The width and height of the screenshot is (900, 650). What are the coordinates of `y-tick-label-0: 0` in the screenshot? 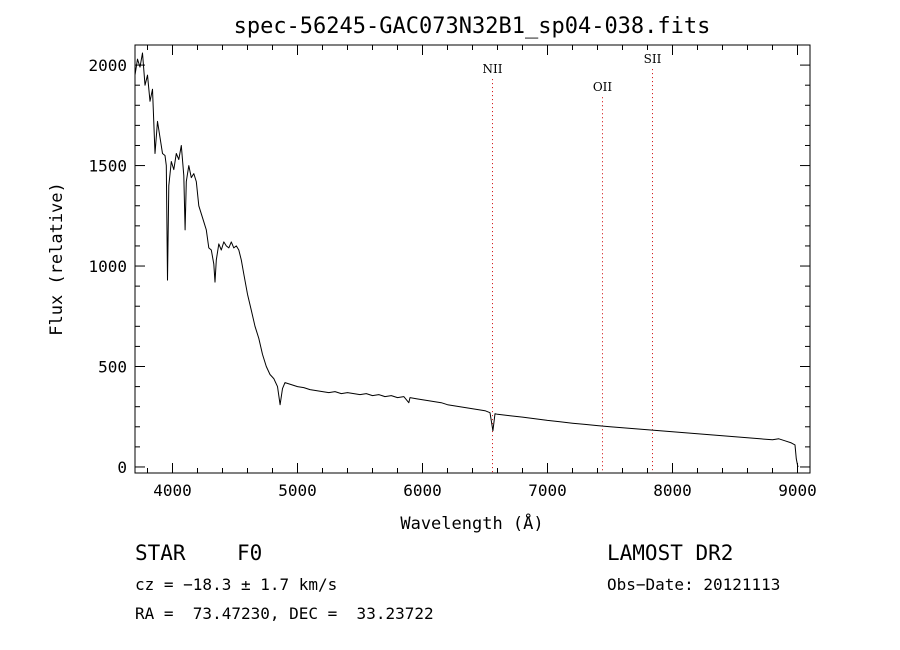 It's located at (122, 467).